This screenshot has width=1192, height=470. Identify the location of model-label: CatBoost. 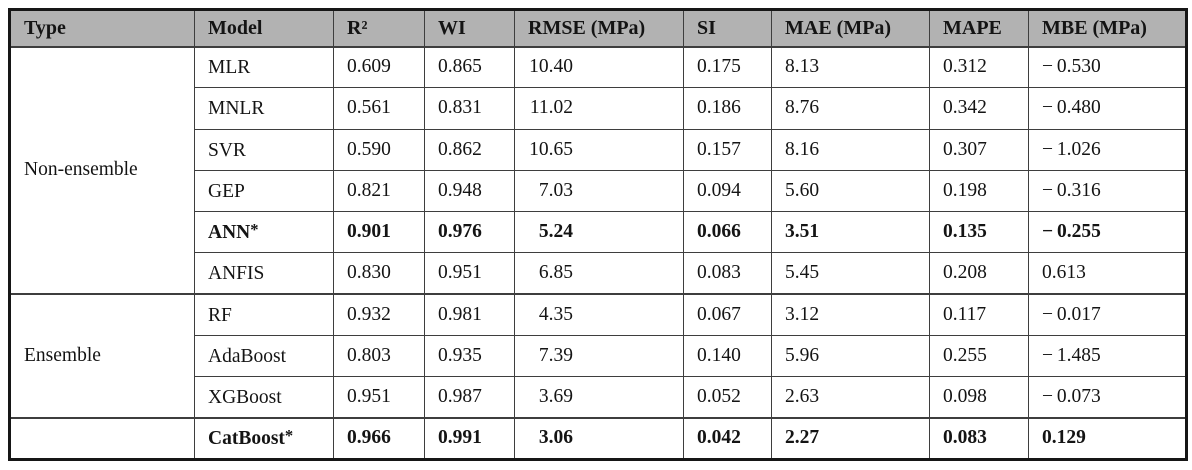
(246, 439).